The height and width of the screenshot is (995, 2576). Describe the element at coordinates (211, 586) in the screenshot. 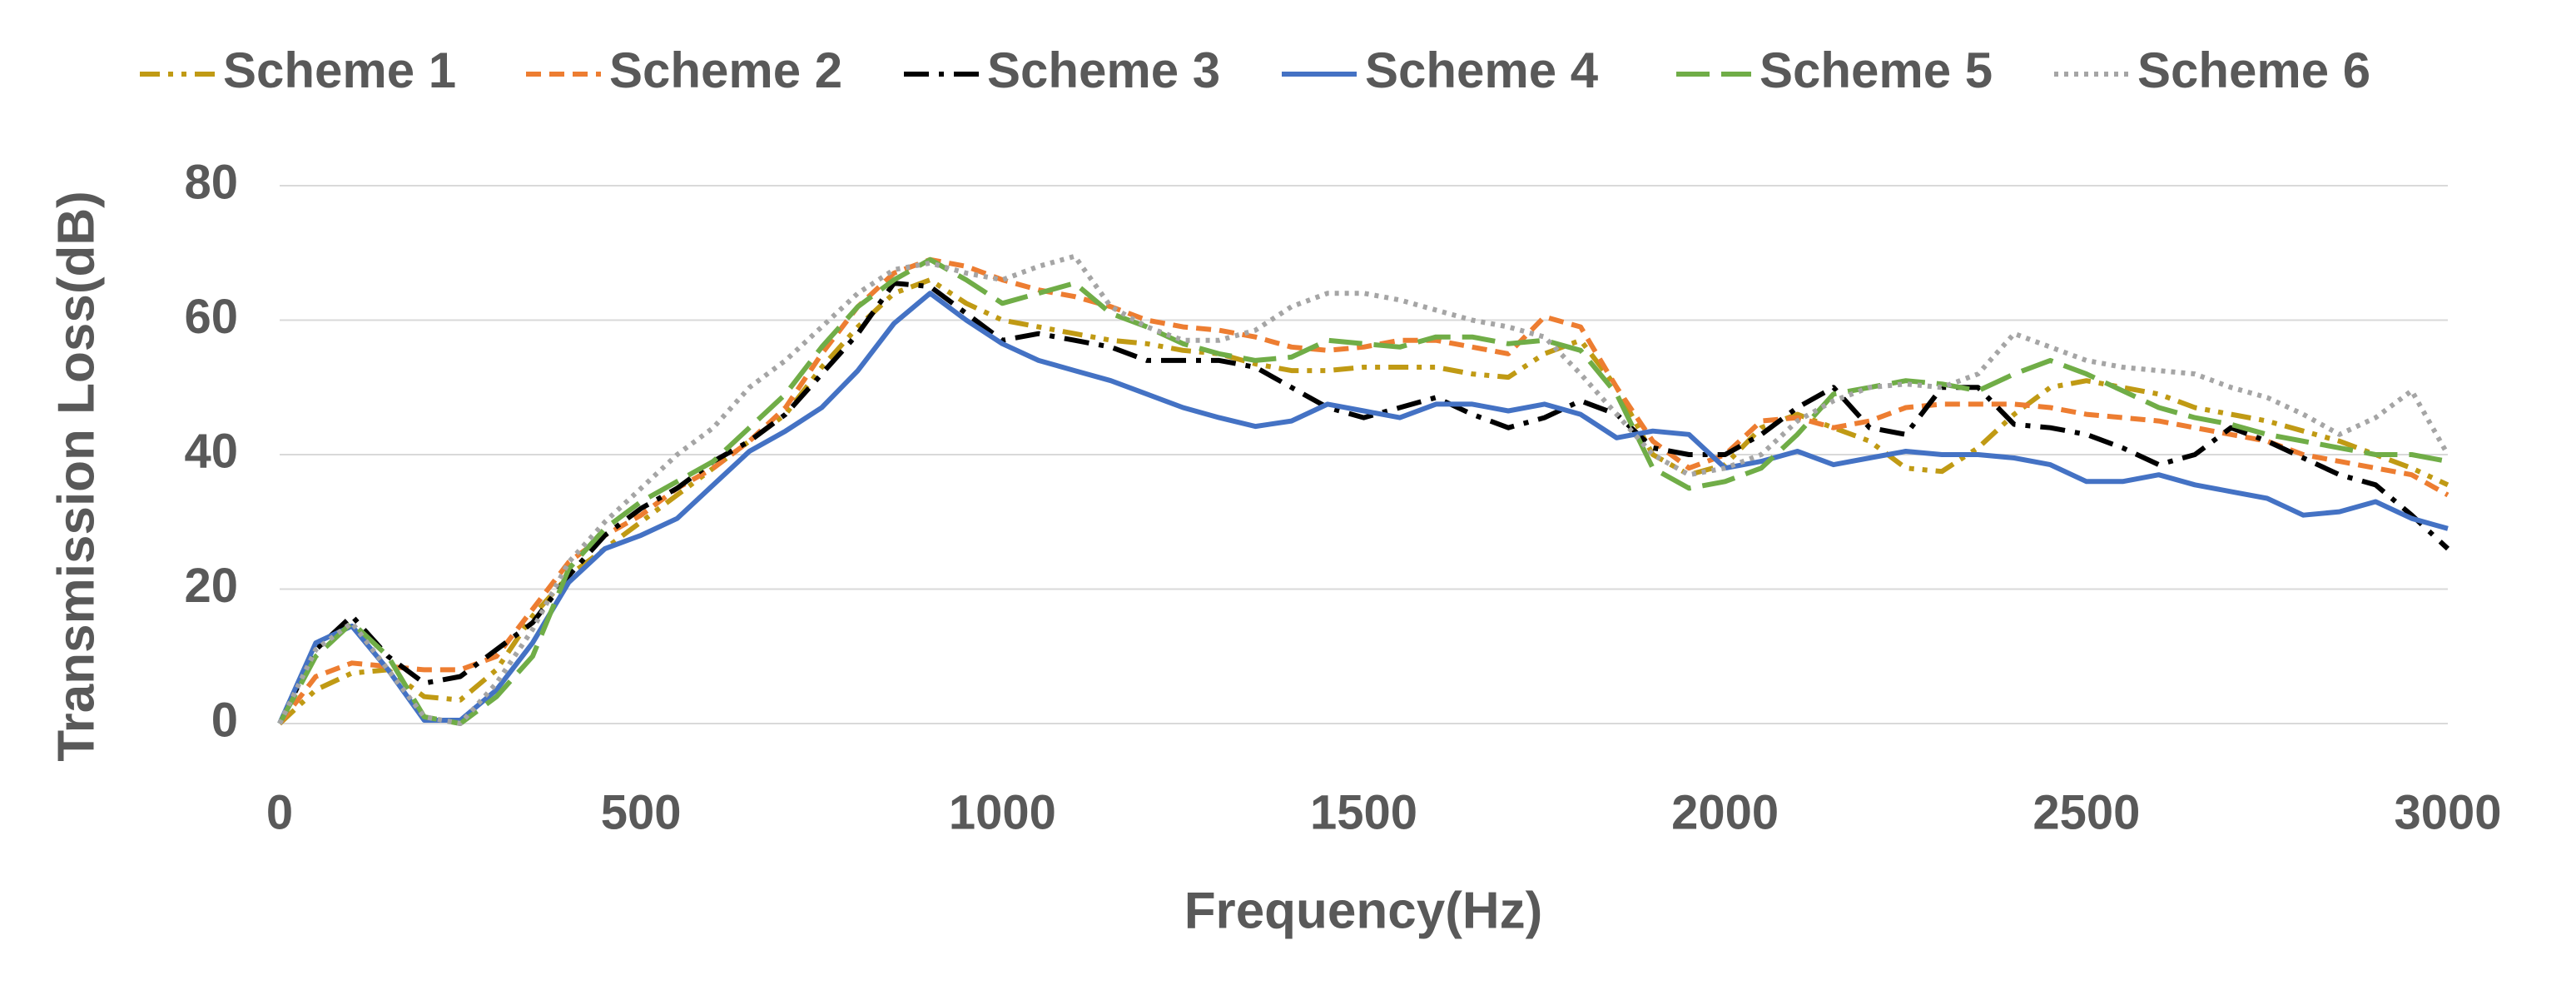

I see `y-tick-label: 20` at that location.